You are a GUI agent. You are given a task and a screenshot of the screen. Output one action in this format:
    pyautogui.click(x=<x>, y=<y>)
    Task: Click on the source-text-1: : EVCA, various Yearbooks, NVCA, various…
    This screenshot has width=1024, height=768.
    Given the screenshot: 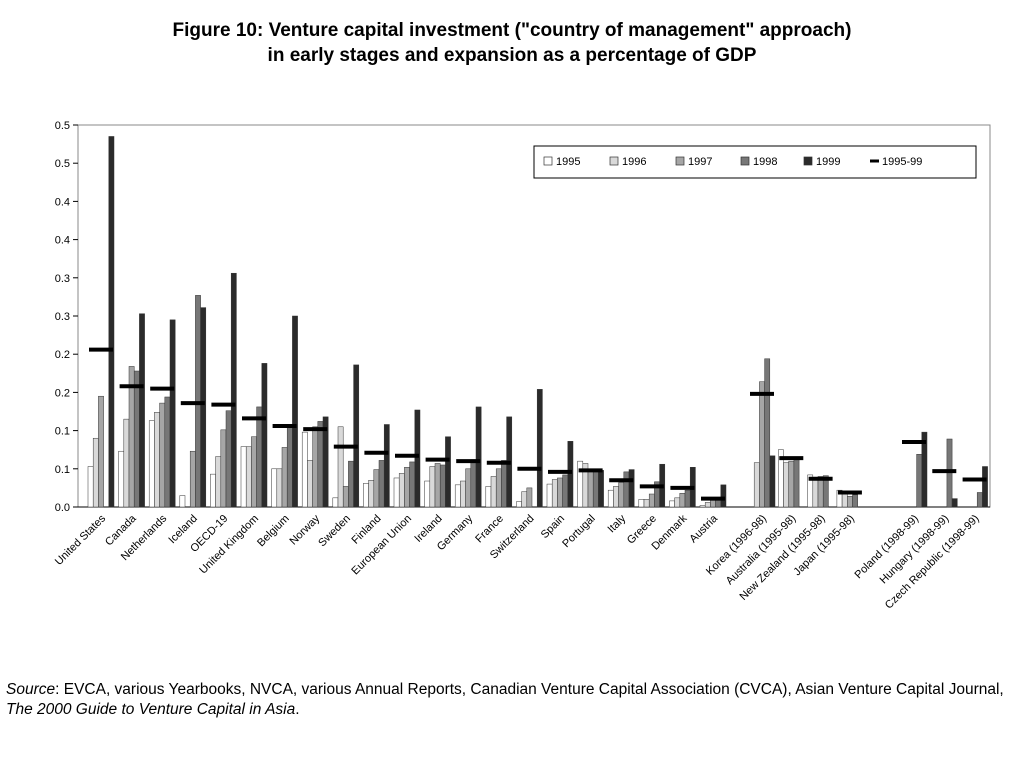 What is the action you would take?
    pyautogui.click(x=529, y=689)
    